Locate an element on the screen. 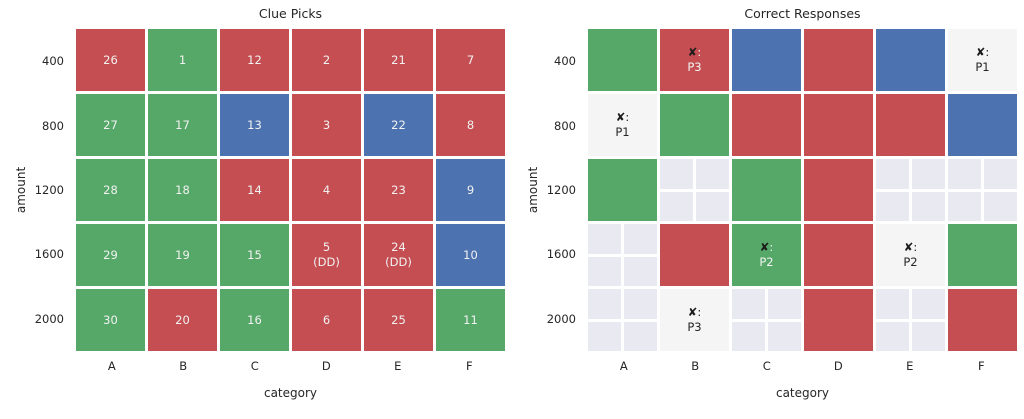  x-tick-label: C is located at coordinates (254, 366).